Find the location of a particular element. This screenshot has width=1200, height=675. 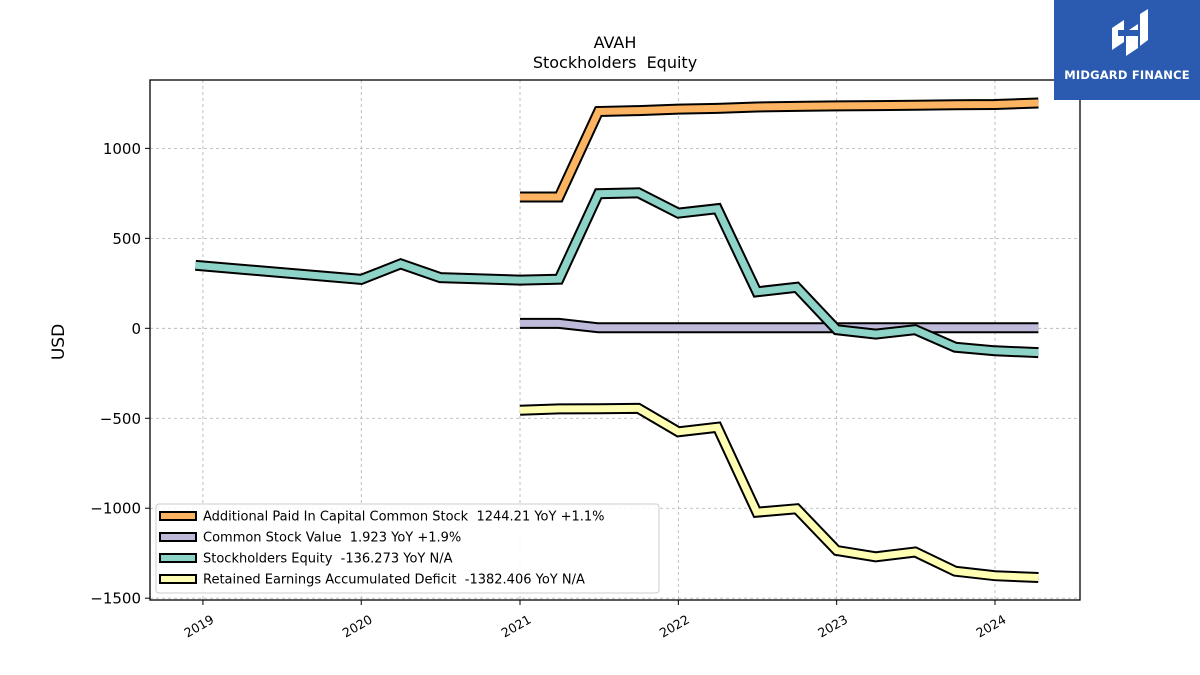

legend-label: Common Stock Value 1.923 YoY +1.9% is located at coordinates (332, 538).